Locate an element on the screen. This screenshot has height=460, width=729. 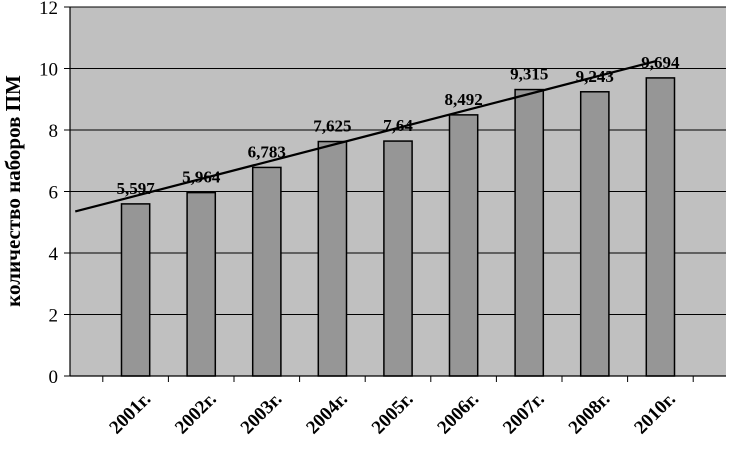
y-tick-label: 6 is located at coordinates (54, 193).